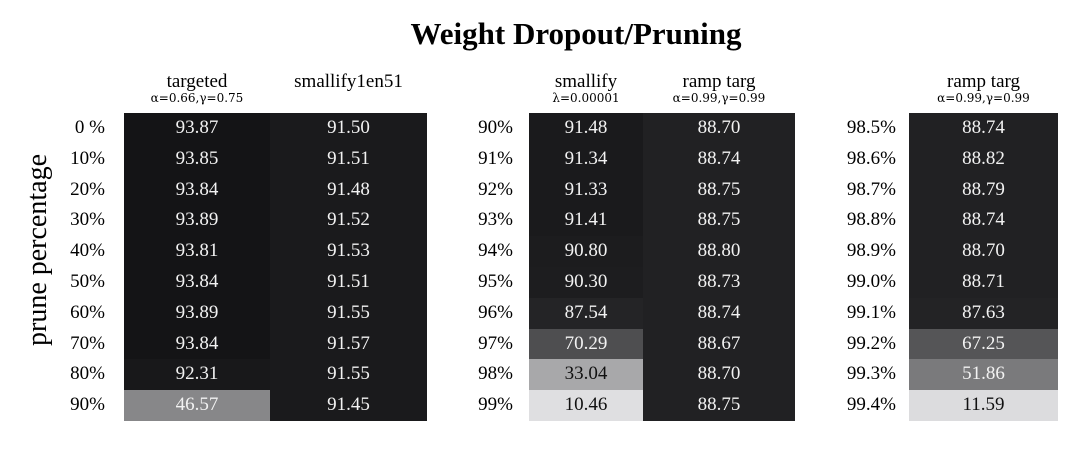 This screenshot has height=474, width=1080. What do you see at coordinates (495, 374) in the screenshot?
I see `row-label: 98%` at bounding box center [495, 374].